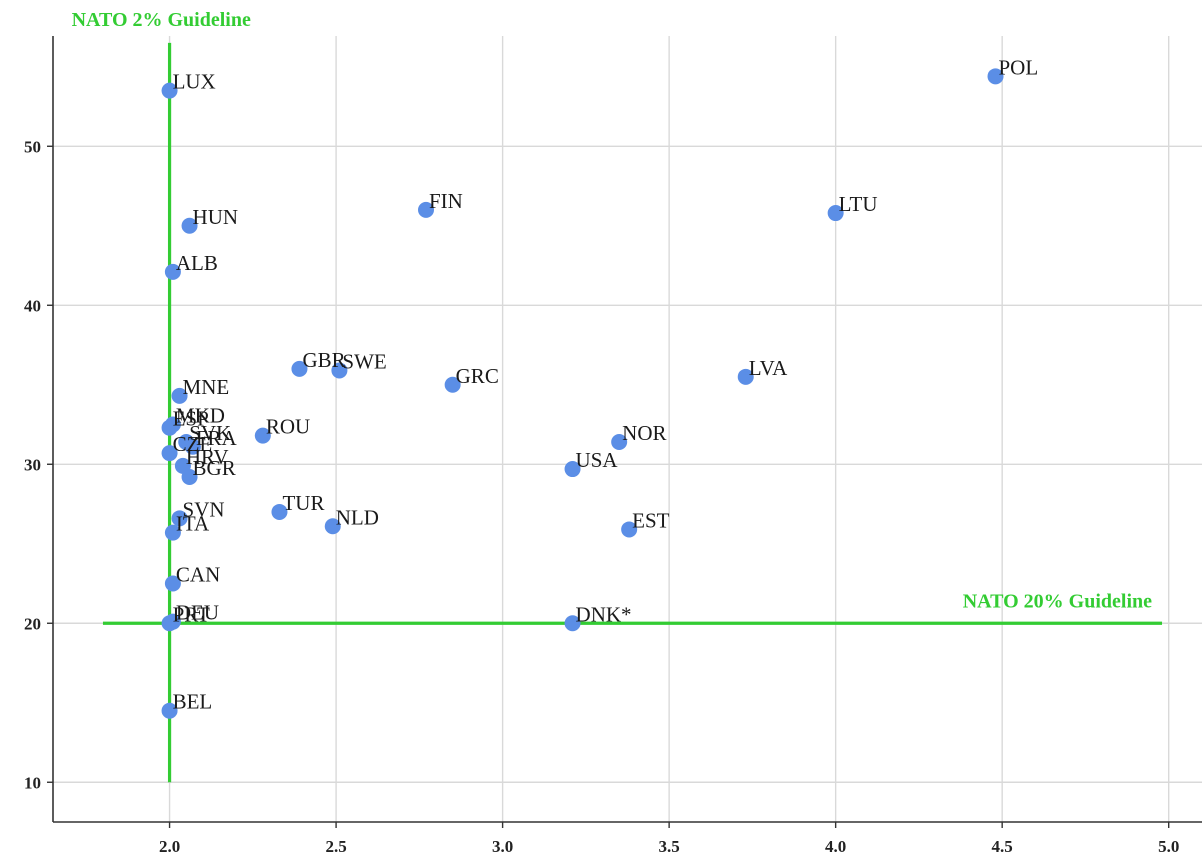  I want to click on horizontal-guideline-label: NATO 20% Guideline, so click(1057, 601).